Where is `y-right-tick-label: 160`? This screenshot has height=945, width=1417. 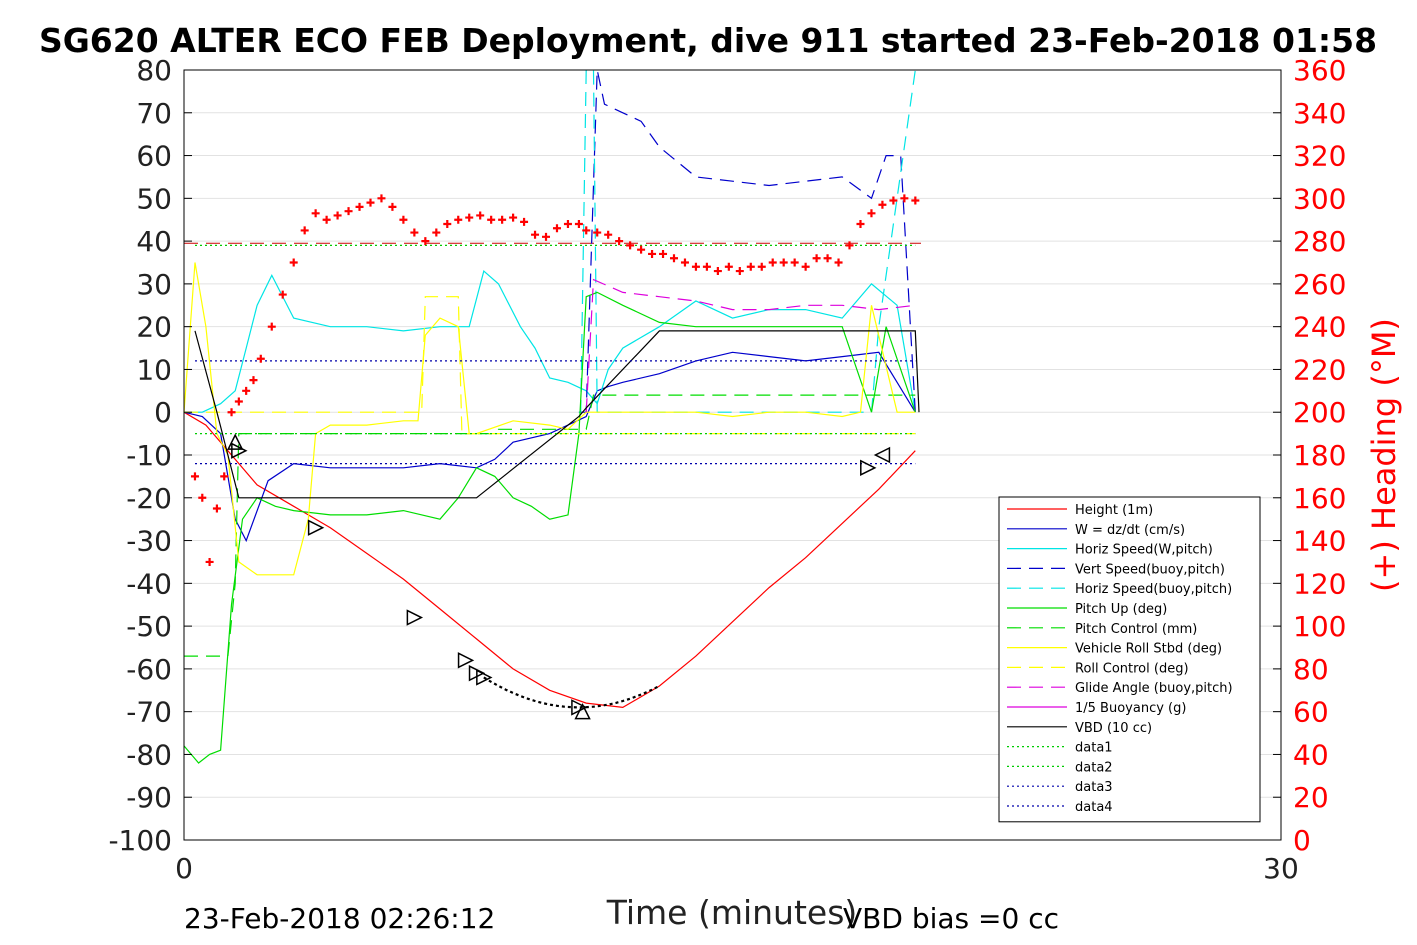
y-right-tick-label: 160 is located at coordinates (1319, 498).